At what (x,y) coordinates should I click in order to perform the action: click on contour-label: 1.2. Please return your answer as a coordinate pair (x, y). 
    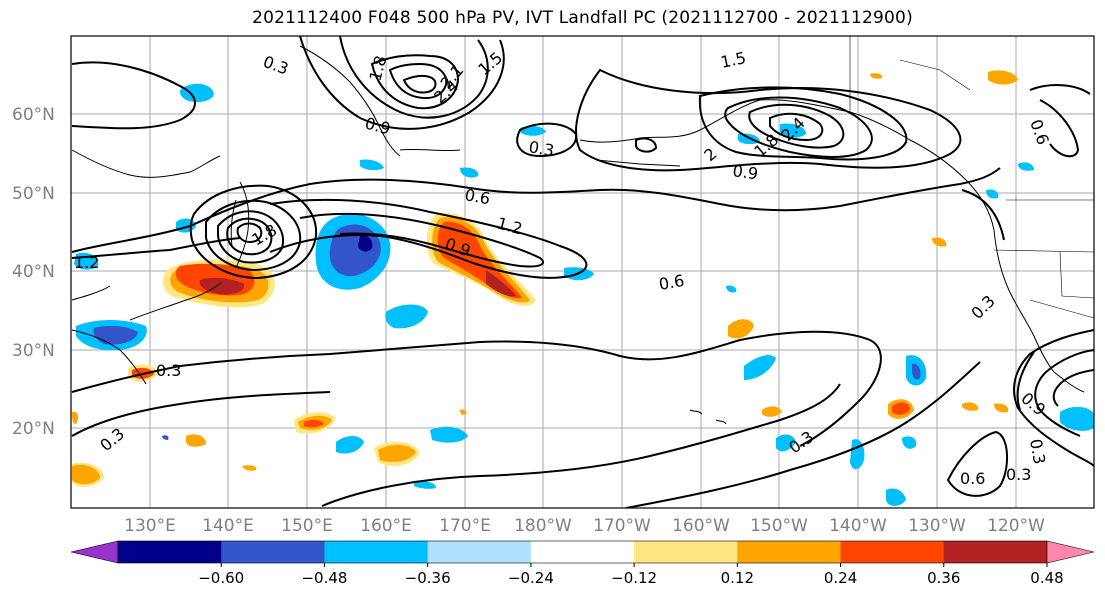
    Looking at the image, I should click on (86, 262).